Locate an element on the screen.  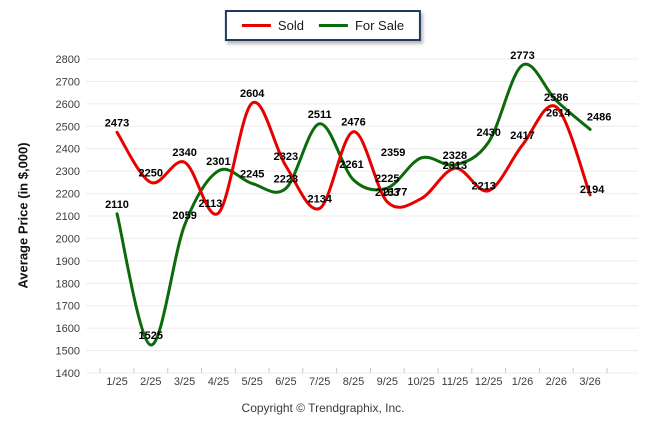
data-label-for-sale: 2511 is located at coordinates (320, 115).